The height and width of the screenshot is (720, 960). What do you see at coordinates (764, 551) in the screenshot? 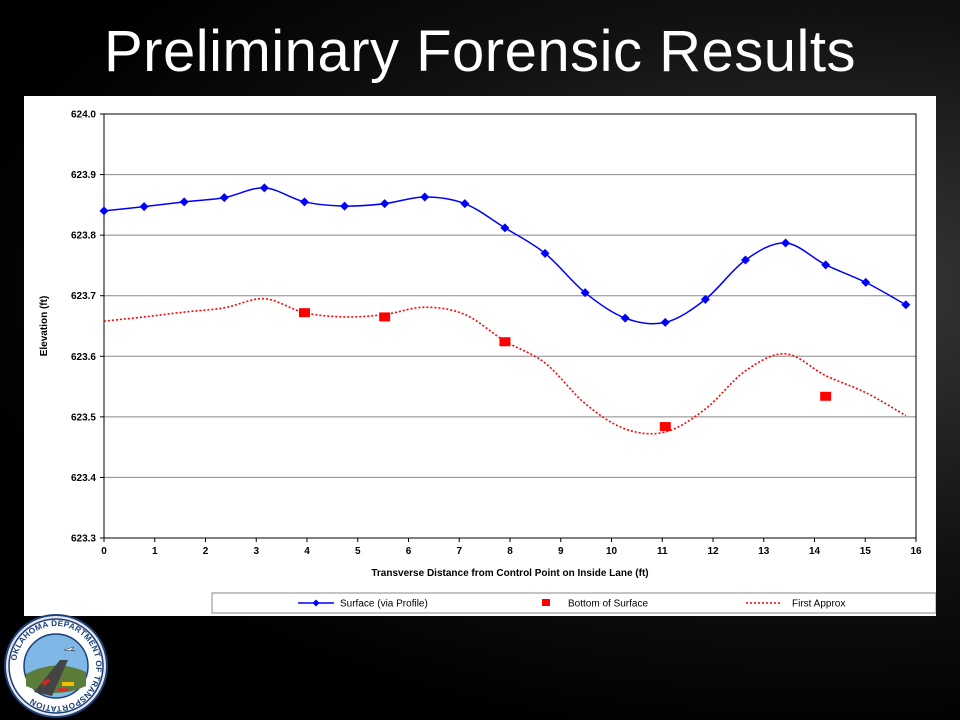
I see `x-tick-label: 13` at bounding box center [764, 551].